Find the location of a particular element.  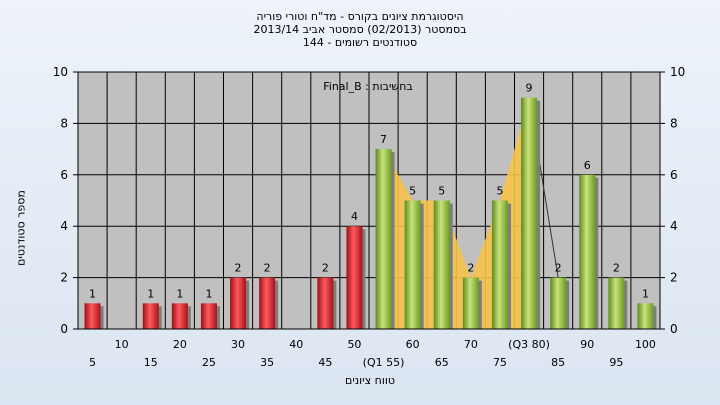

chart-subtitle: בסמסטר (02/2013) סמסטר אביב 2013/14 is located at coordinates (360, 29).